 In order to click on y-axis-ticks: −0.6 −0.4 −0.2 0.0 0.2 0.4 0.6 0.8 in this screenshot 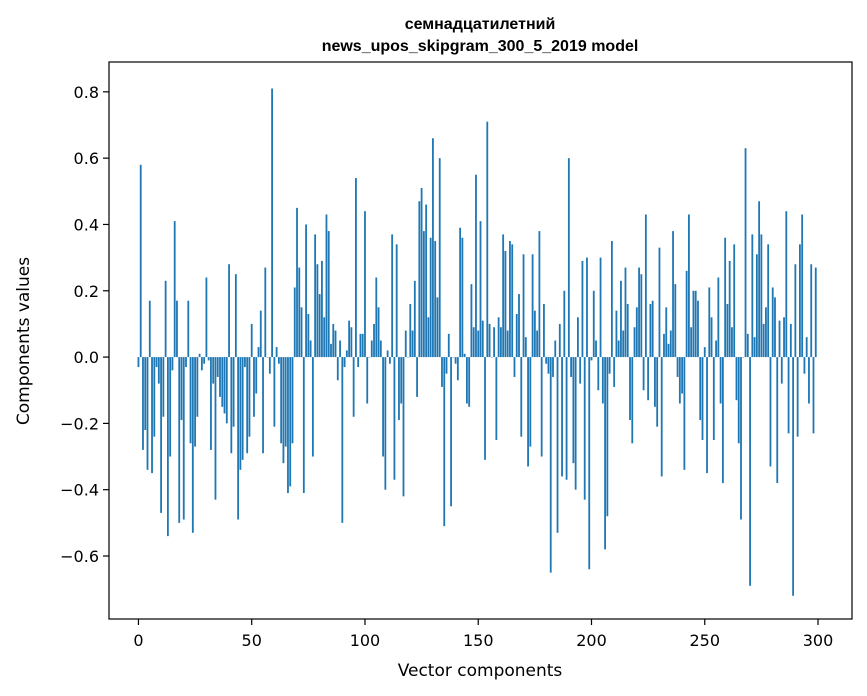, I will do `click(84, 324)`.